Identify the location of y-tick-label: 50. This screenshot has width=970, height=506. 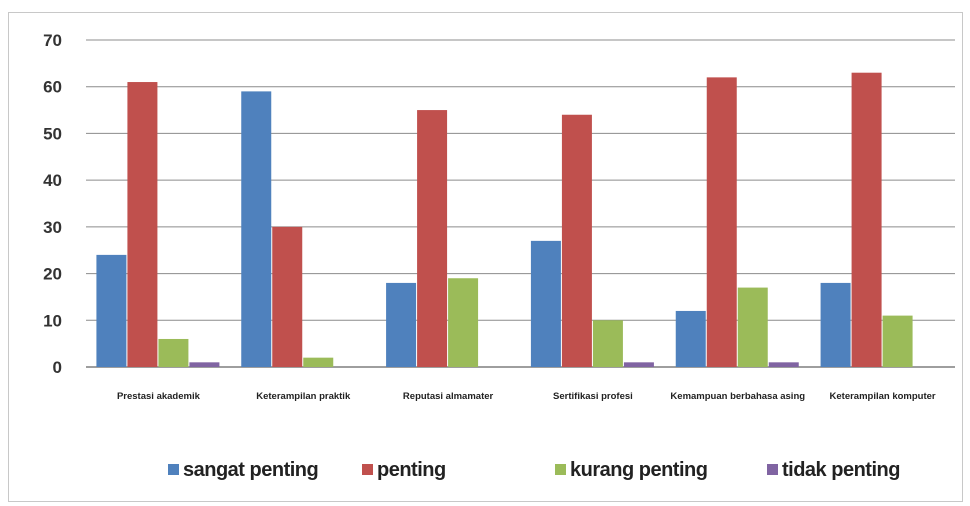
(52, 133).